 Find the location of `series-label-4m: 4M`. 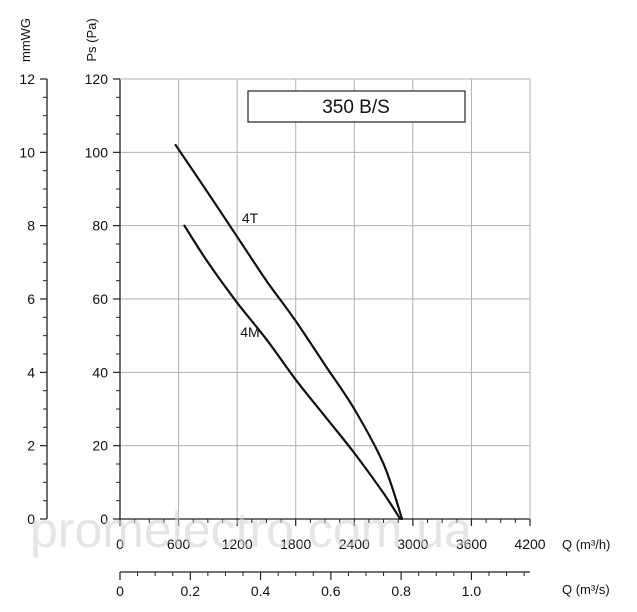

series-label-4m: 4M is located at coordinates (249, 332).